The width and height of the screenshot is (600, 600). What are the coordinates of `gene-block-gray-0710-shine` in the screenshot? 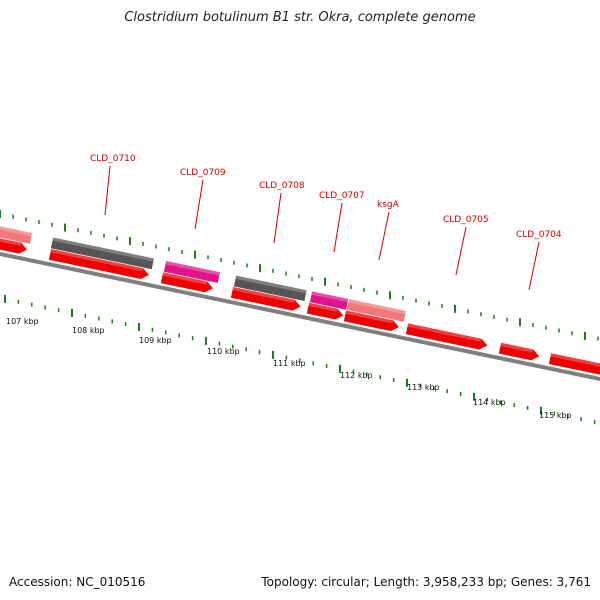 It's located at (103, 249).